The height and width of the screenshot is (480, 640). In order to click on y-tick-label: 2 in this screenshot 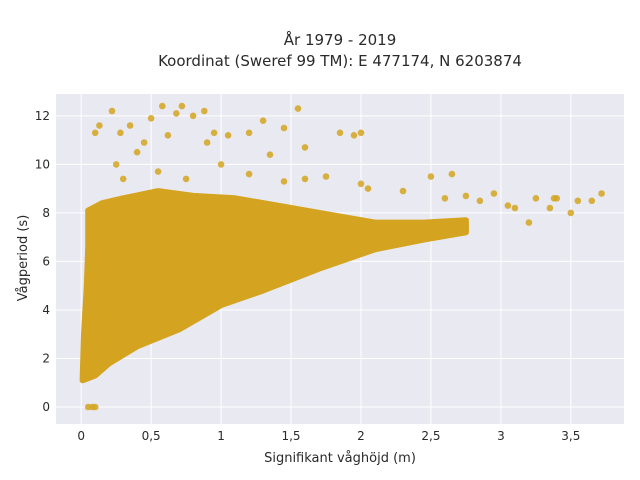, I will do `click(46, 358)`.